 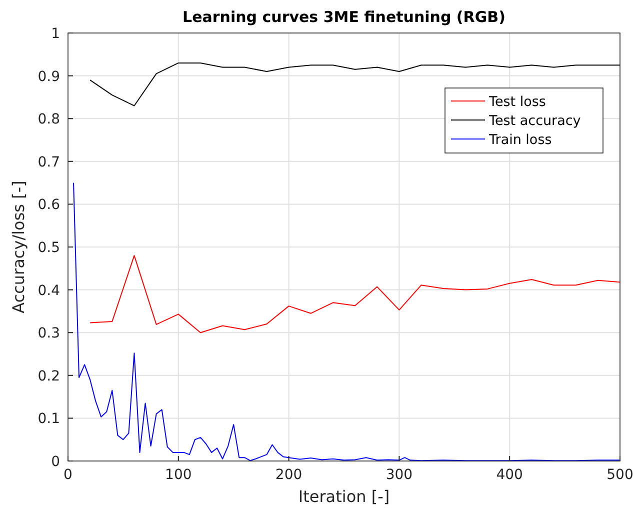 I want to click on y-tick-label: 0.6, so click(x=49, y=205).